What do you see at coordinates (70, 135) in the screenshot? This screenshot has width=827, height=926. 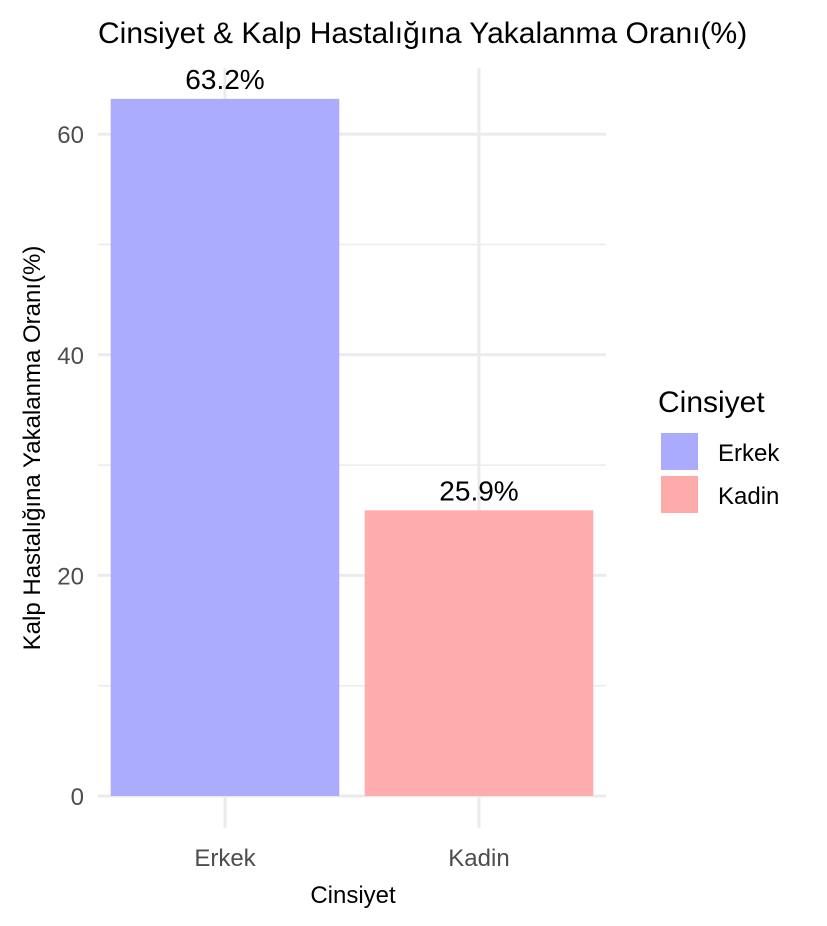 I see `y-tick-label: 60` at bounding box center [70, 135].